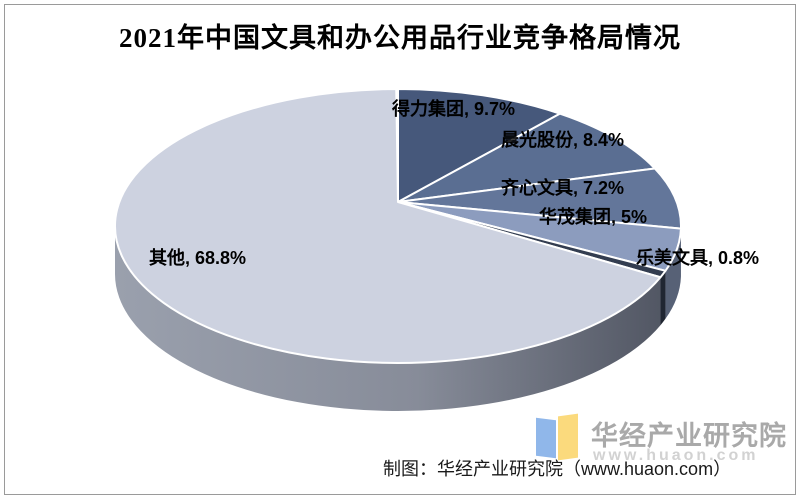 The height and width of the screenshot is (499, 800). What do you see at coordinates (698, 258) in the screenshot?
I see `slice-label-lemei: 乐美文具, 0.8%` at bounding box center [698, 258].